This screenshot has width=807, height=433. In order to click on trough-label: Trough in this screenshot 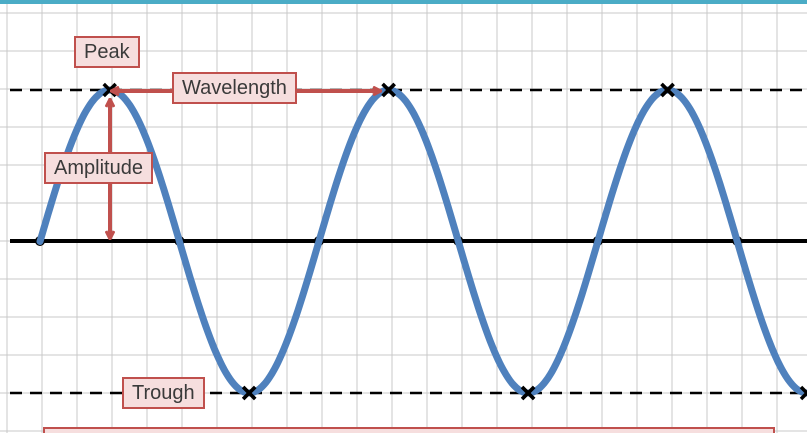, I will do `click(163, 393)`.